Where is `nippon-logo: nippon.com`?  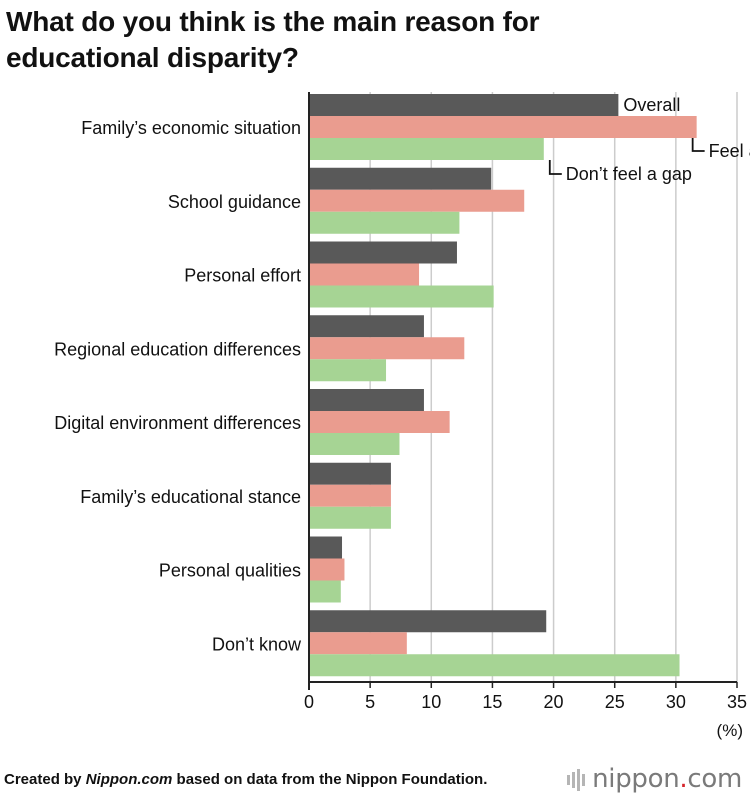 nippon-logo: nippon.com is located at coordinates (654, 779).